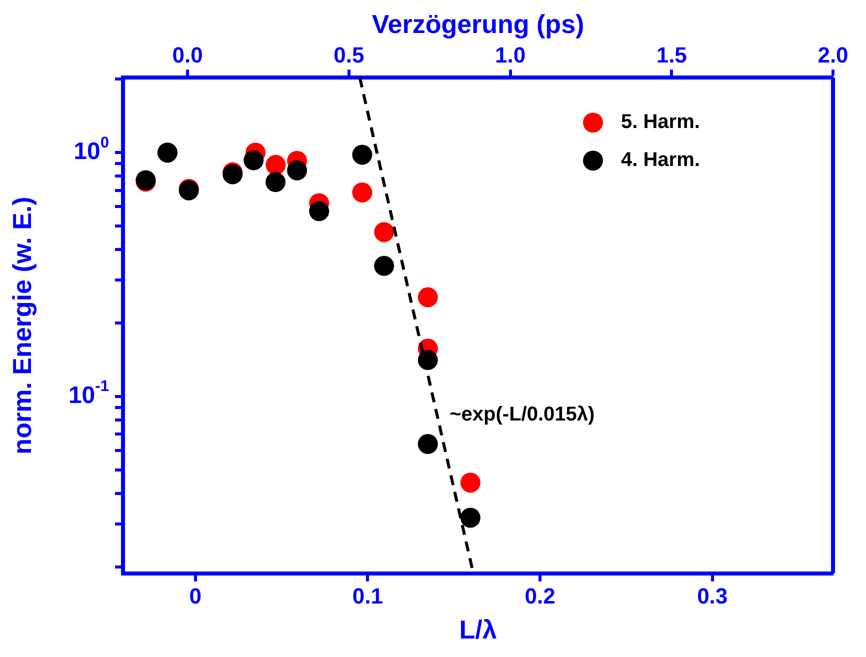 This screenshot has height=657, width=866. What do you see at coordinates (187, 55) in the screenshot?
I see `x2-tick-label: 0.0` at bounding box center [187, 55].